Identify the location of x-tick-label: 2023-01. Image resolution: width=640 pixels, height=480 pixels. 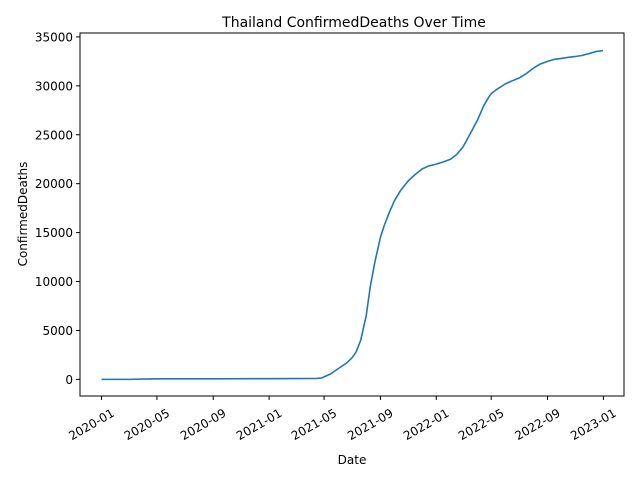
(593, 424).